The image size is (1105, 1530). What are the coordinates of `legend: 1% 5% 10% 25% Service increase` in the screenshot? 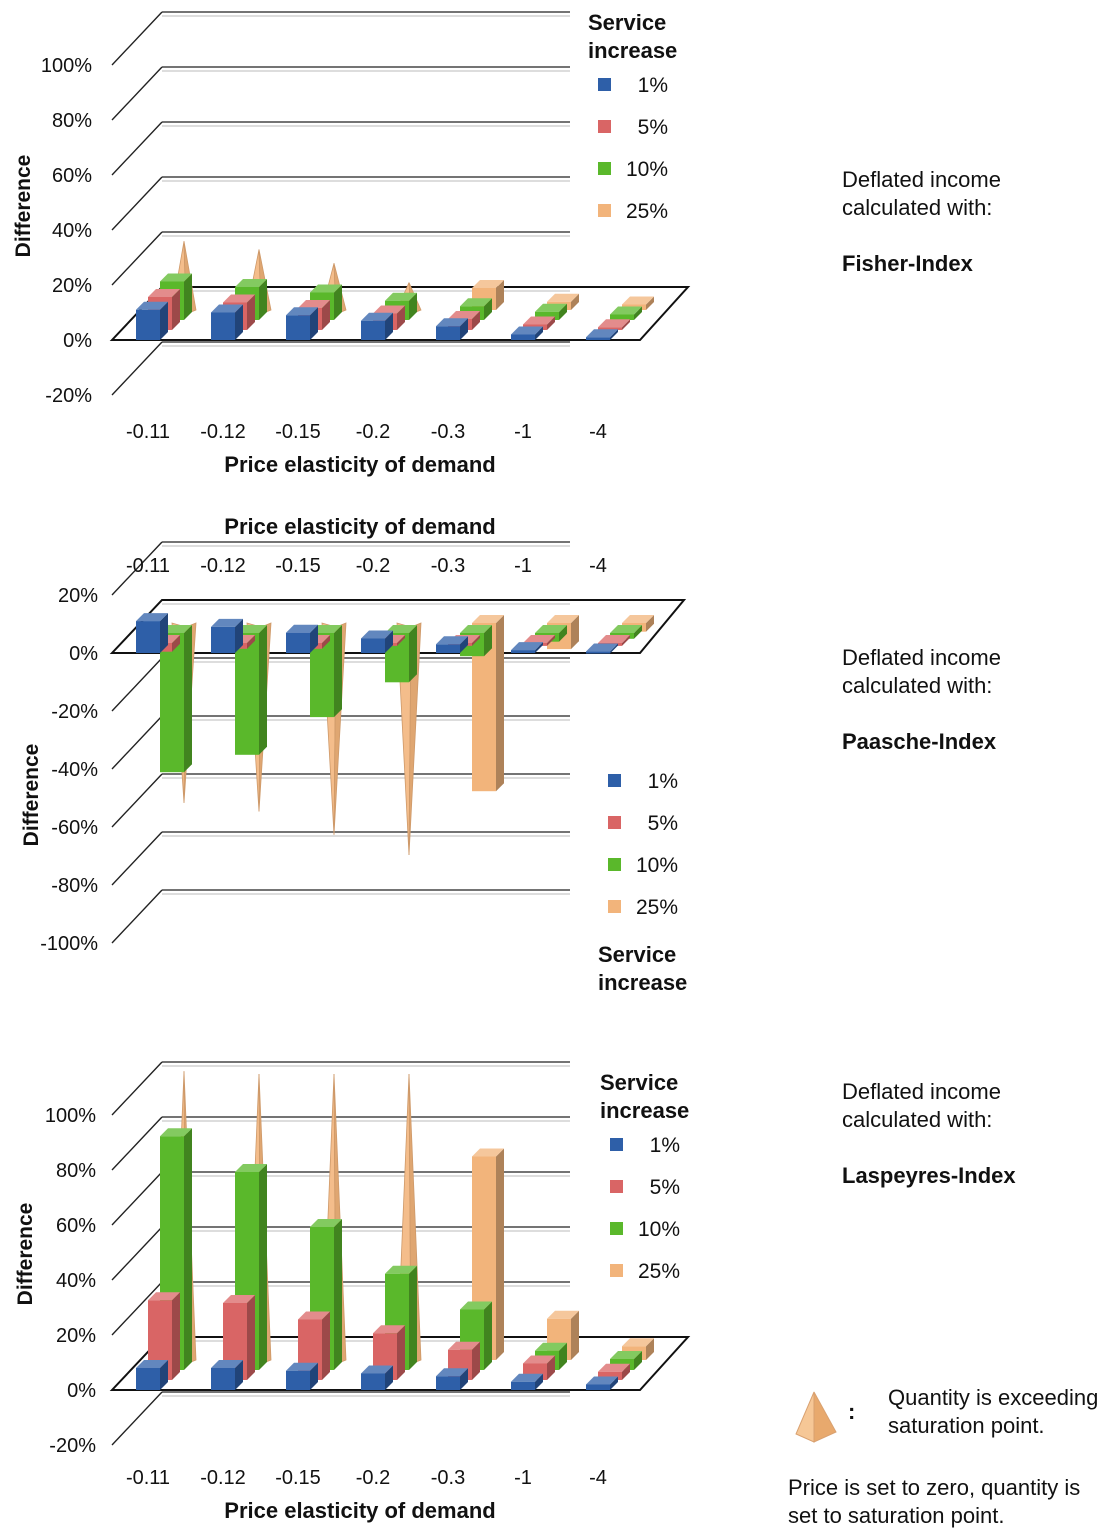 It's located at (642, 882).